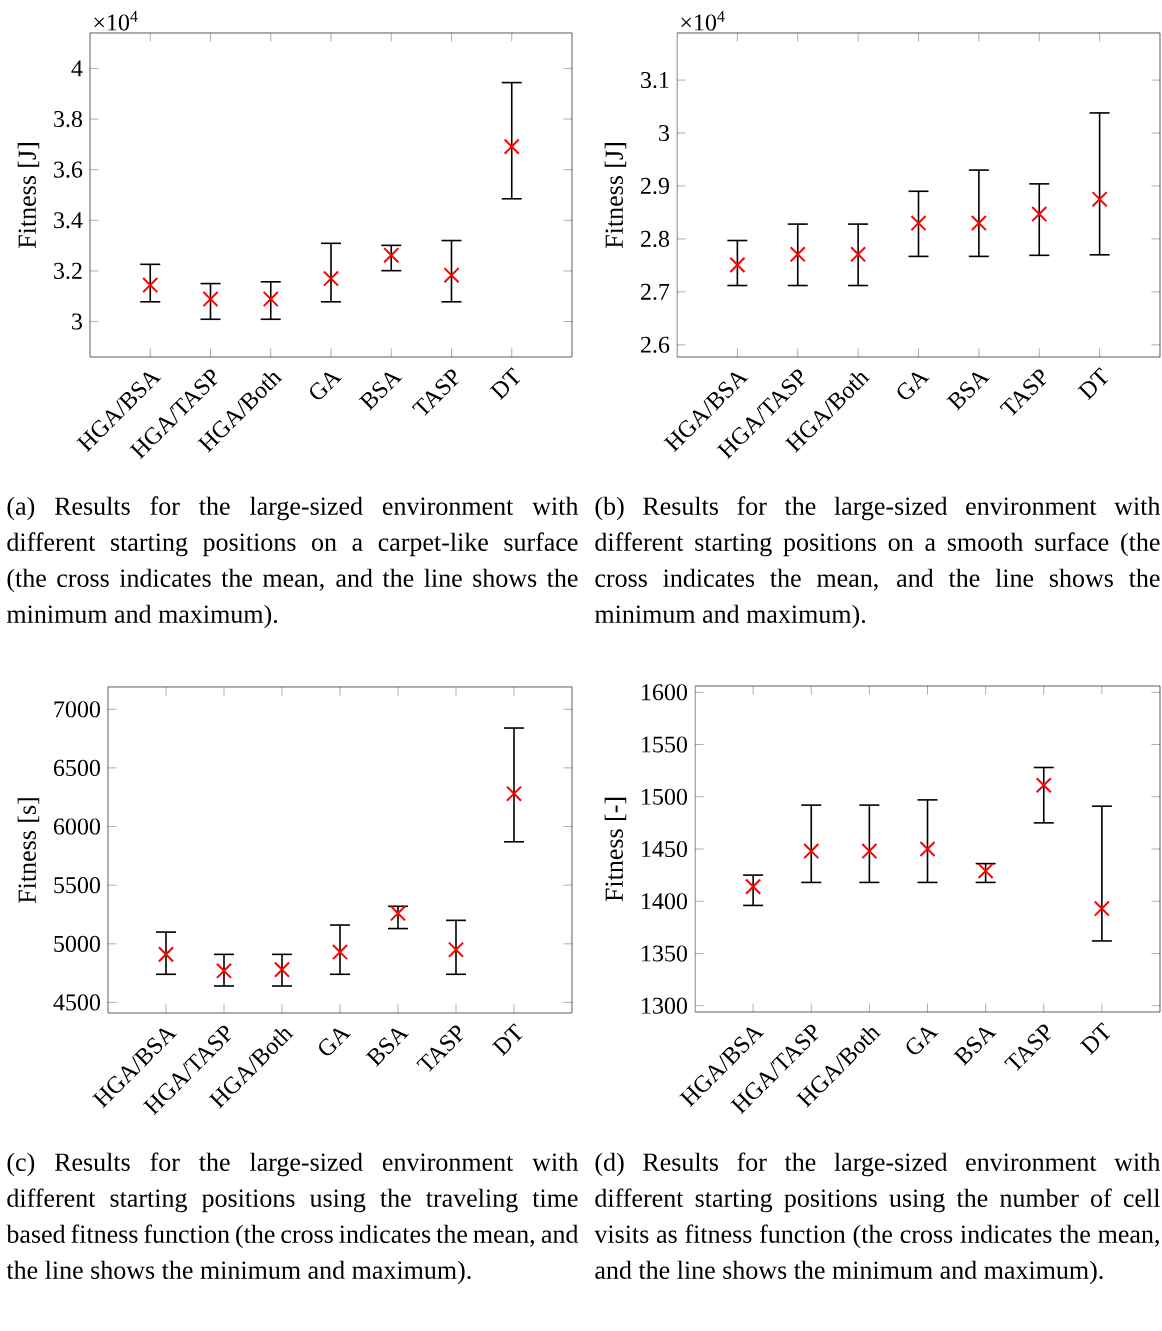 This screenshot has width=1162, height=1331. What do you see at coordinates (68, 169) in the screenshot?
I see `y-tick-label: 3.6` at bounding box center [68, 169].